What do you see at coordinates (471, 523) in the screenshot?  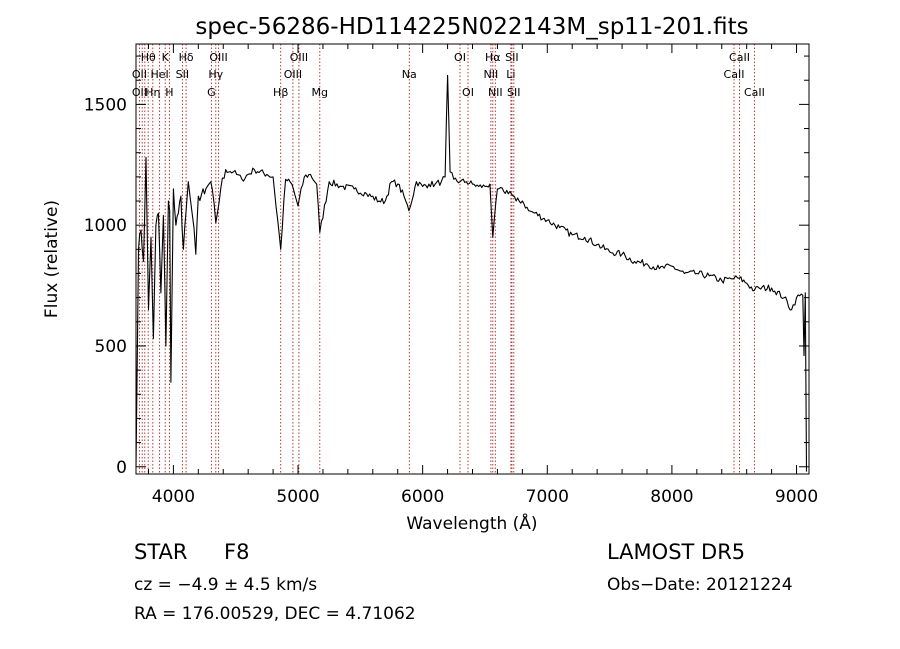 I see `x-axis-label: Wavelength (Å)` at bounding box center [471, 523].